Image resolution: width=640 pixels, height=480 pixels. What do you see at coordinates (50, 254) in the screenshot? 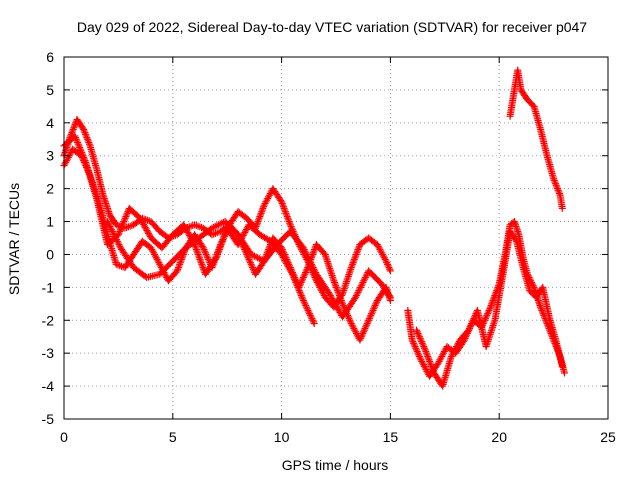
I see `y-tick-label: 0` at bounding box center [50, 254].